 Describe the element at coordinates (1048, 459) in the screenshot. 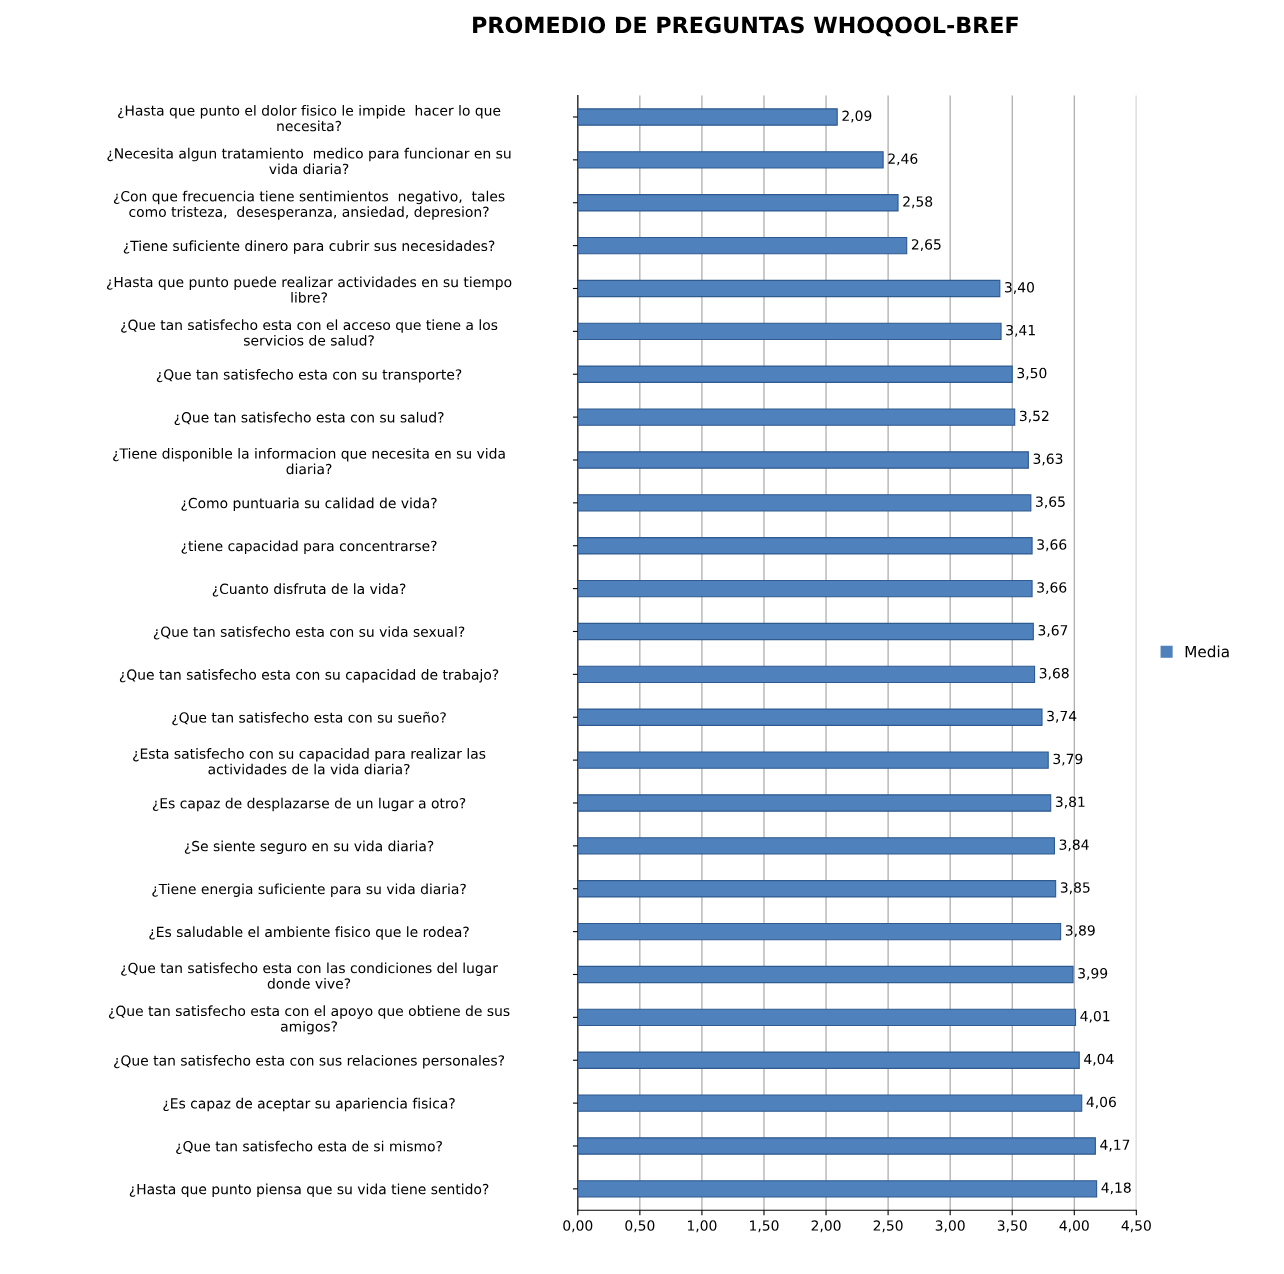

I see `data-label: 3,63` at that location.